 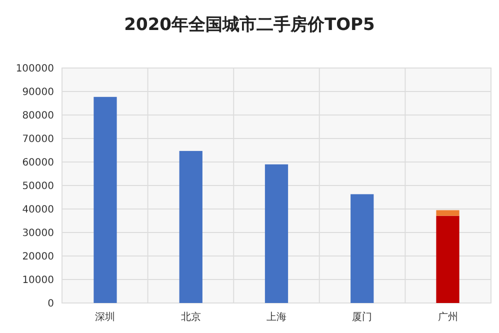 What do you see at coordinates (51, 304) in the screenshot?
I see `y-tick-label: 0` at bounding box center [51, 304].